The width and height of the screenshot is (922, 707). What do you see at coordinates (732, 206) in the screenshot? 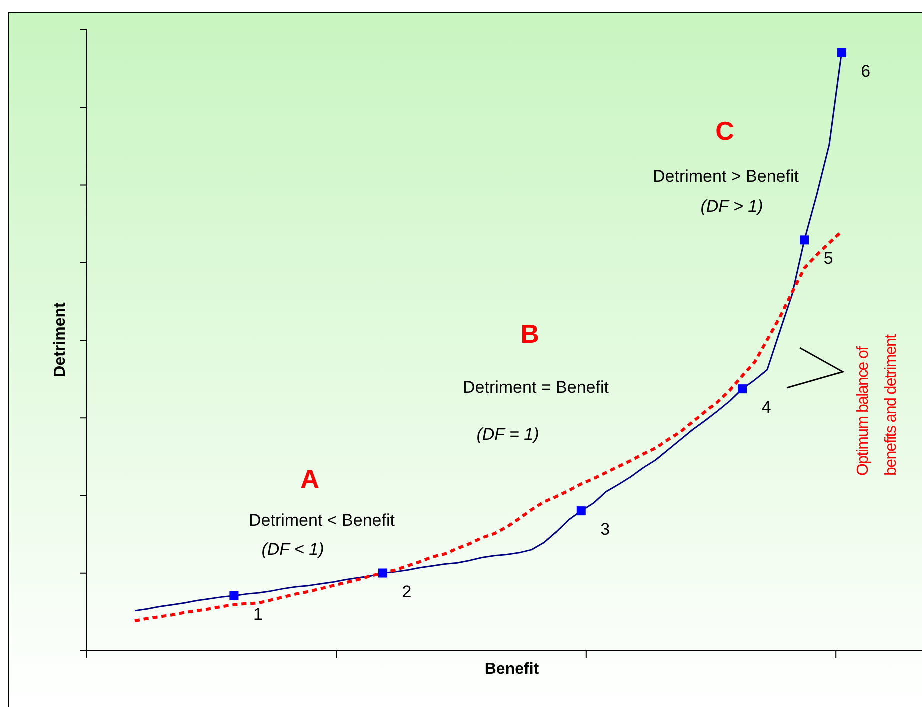
I see `annotation: (DF > 1)` at bounding box center [732, 206].